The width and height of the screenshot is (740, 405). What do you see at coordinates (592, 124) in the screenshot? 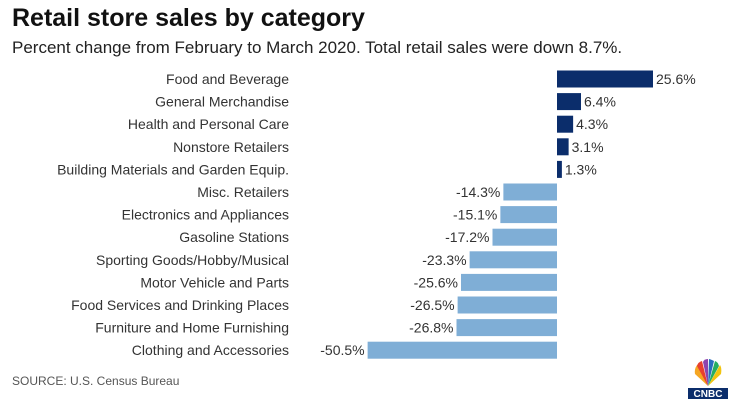
I see `value-label: 4.3%` at bounding box center [592, 124].